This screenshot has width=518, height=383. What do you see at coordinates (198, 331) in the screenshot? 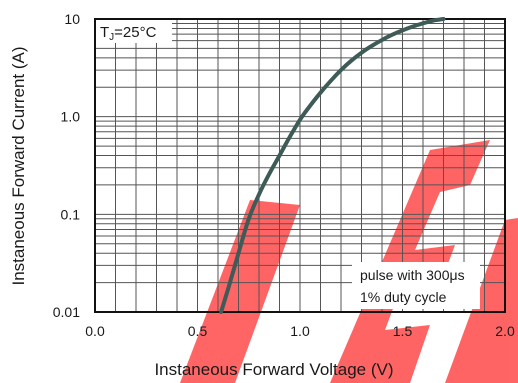
I see `x-tick-label: 0.5` at bounding box center [198, 331].